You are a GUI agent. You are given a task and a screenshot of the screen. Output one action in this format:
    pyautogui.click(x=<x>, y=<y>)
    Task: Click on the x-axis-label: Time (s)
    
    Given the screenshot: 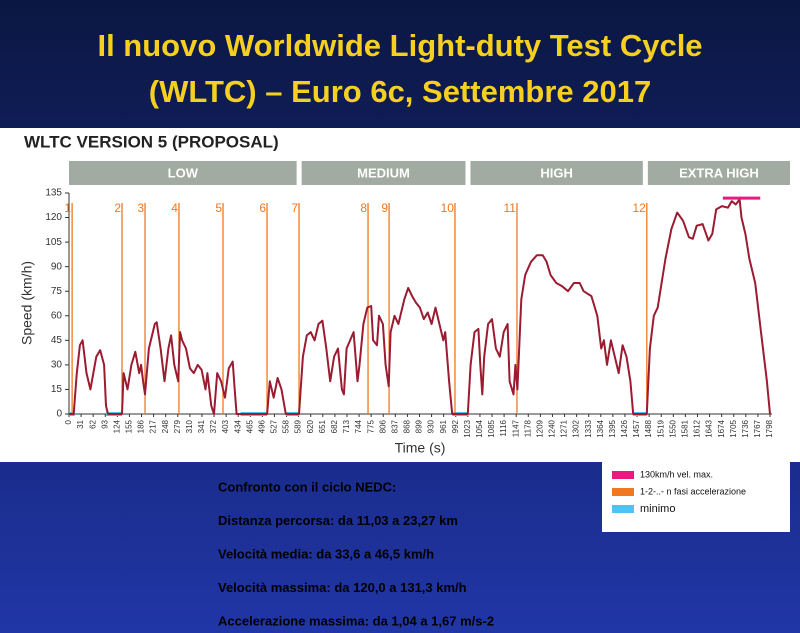 What is the action you would take?
    pyautogui.click(x=420, y=448)
    